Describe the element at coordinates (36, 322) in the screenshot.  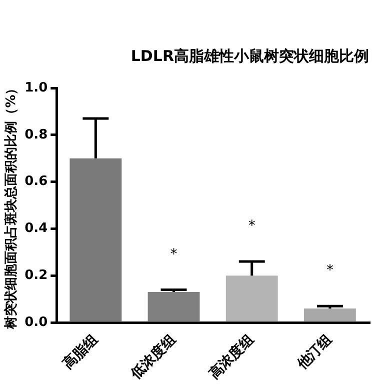
I see `y-tick-label: 0.0` at that location.